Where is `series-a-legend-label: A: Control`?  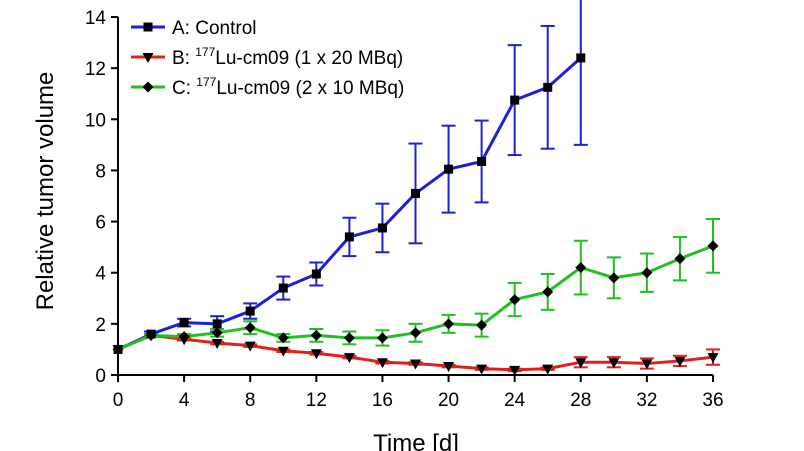 series-a-legend-label: A: Control is located at coordinates (214, 28).